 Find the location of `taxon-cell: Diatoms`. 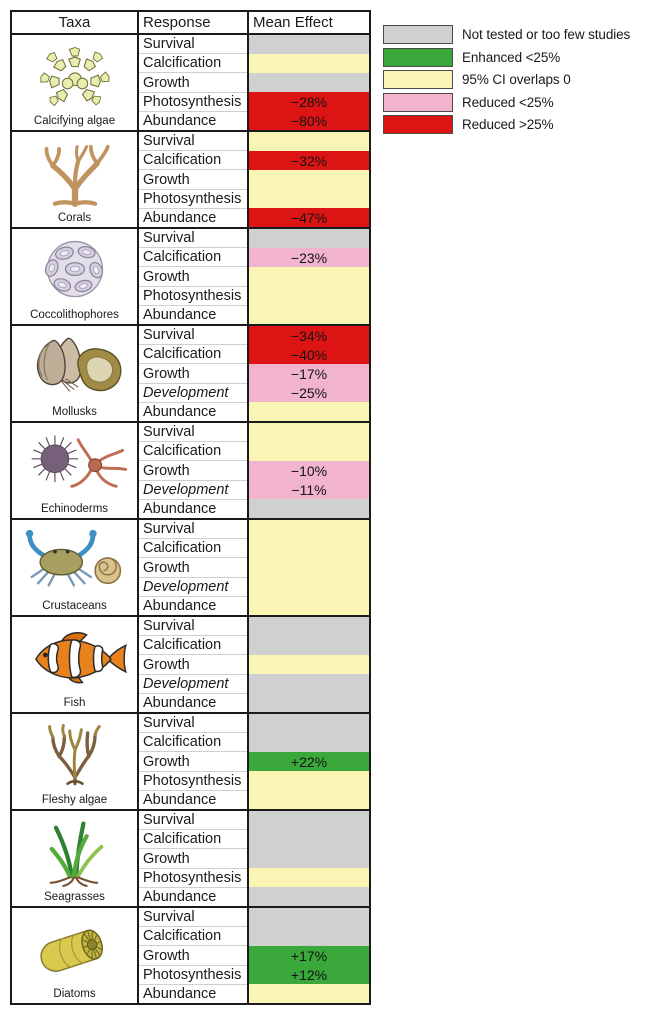

taxon-cell: Diatoms is located at coordinates (75, 955).